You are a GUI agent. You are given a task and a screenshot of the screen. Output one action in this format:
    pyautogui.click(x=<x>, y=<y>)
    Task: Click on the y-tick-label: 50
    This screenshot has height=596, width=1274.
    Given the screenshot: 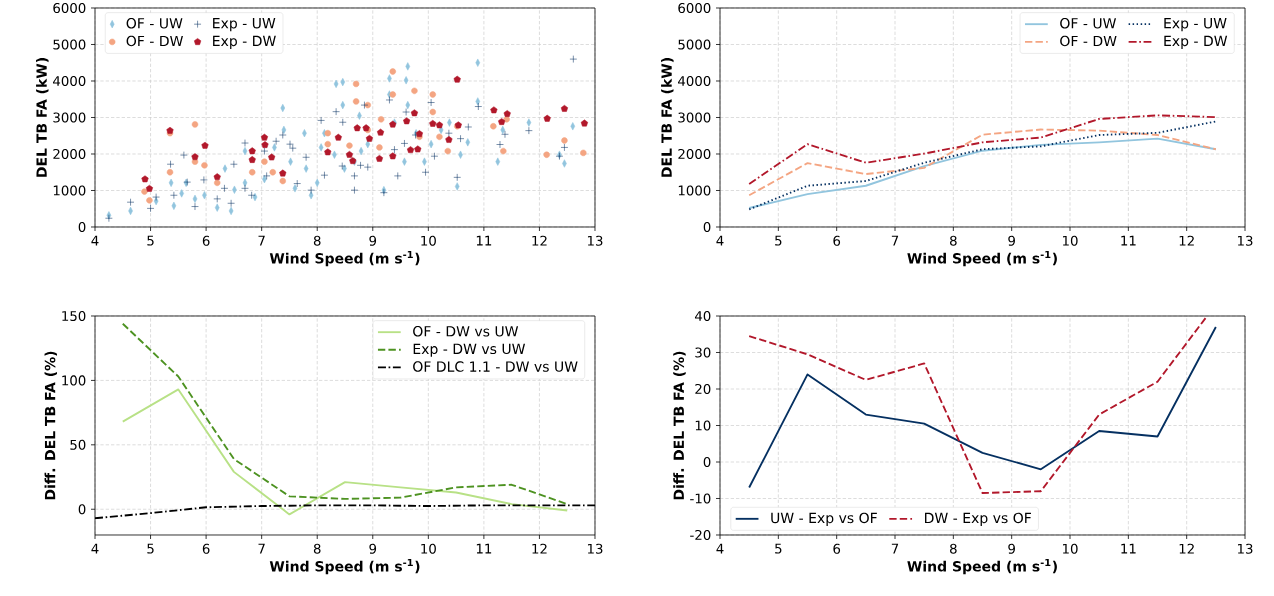 What is the action you would take?
    pyautogui.click(x=78, y=444)
    